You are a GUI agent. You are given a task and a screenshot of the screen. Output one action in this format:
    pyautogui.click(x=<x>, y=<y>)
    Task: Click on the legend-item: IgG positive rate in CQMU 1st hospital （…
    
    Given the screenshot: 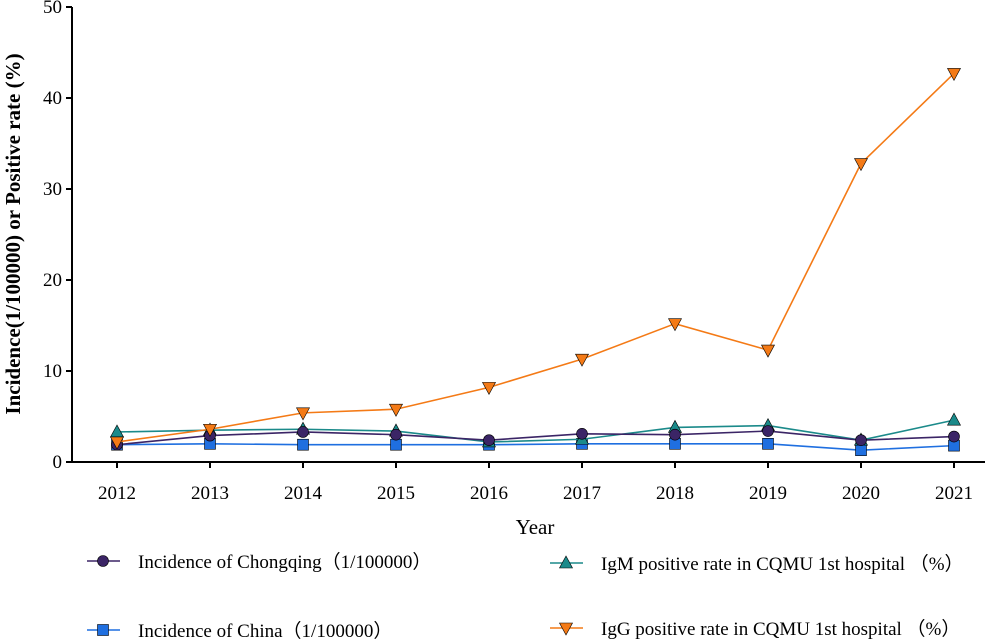 What is the action you would take?
    pyautogui.click(x=755, y=629)
    